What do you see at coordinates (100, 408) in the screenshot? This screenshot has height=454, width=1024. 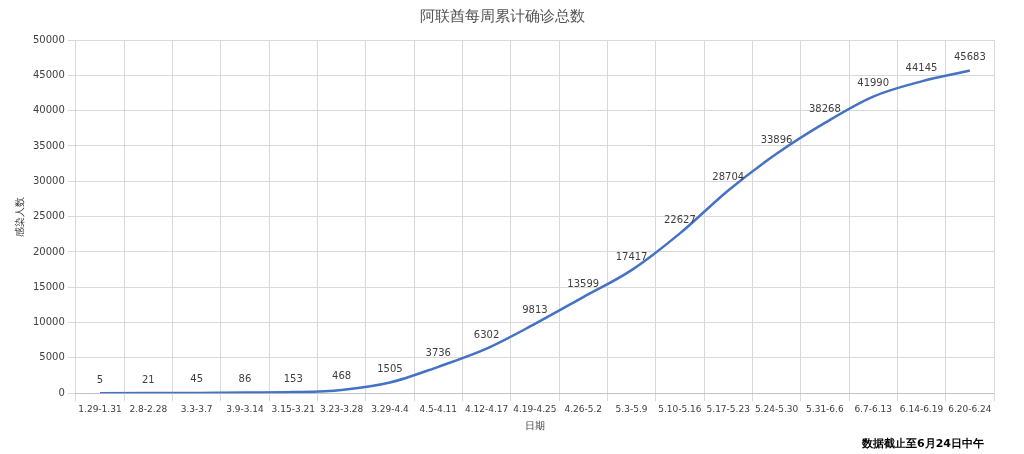 I see `x-tick-label: 1.29-1.31` at bounding box center [100, 408].